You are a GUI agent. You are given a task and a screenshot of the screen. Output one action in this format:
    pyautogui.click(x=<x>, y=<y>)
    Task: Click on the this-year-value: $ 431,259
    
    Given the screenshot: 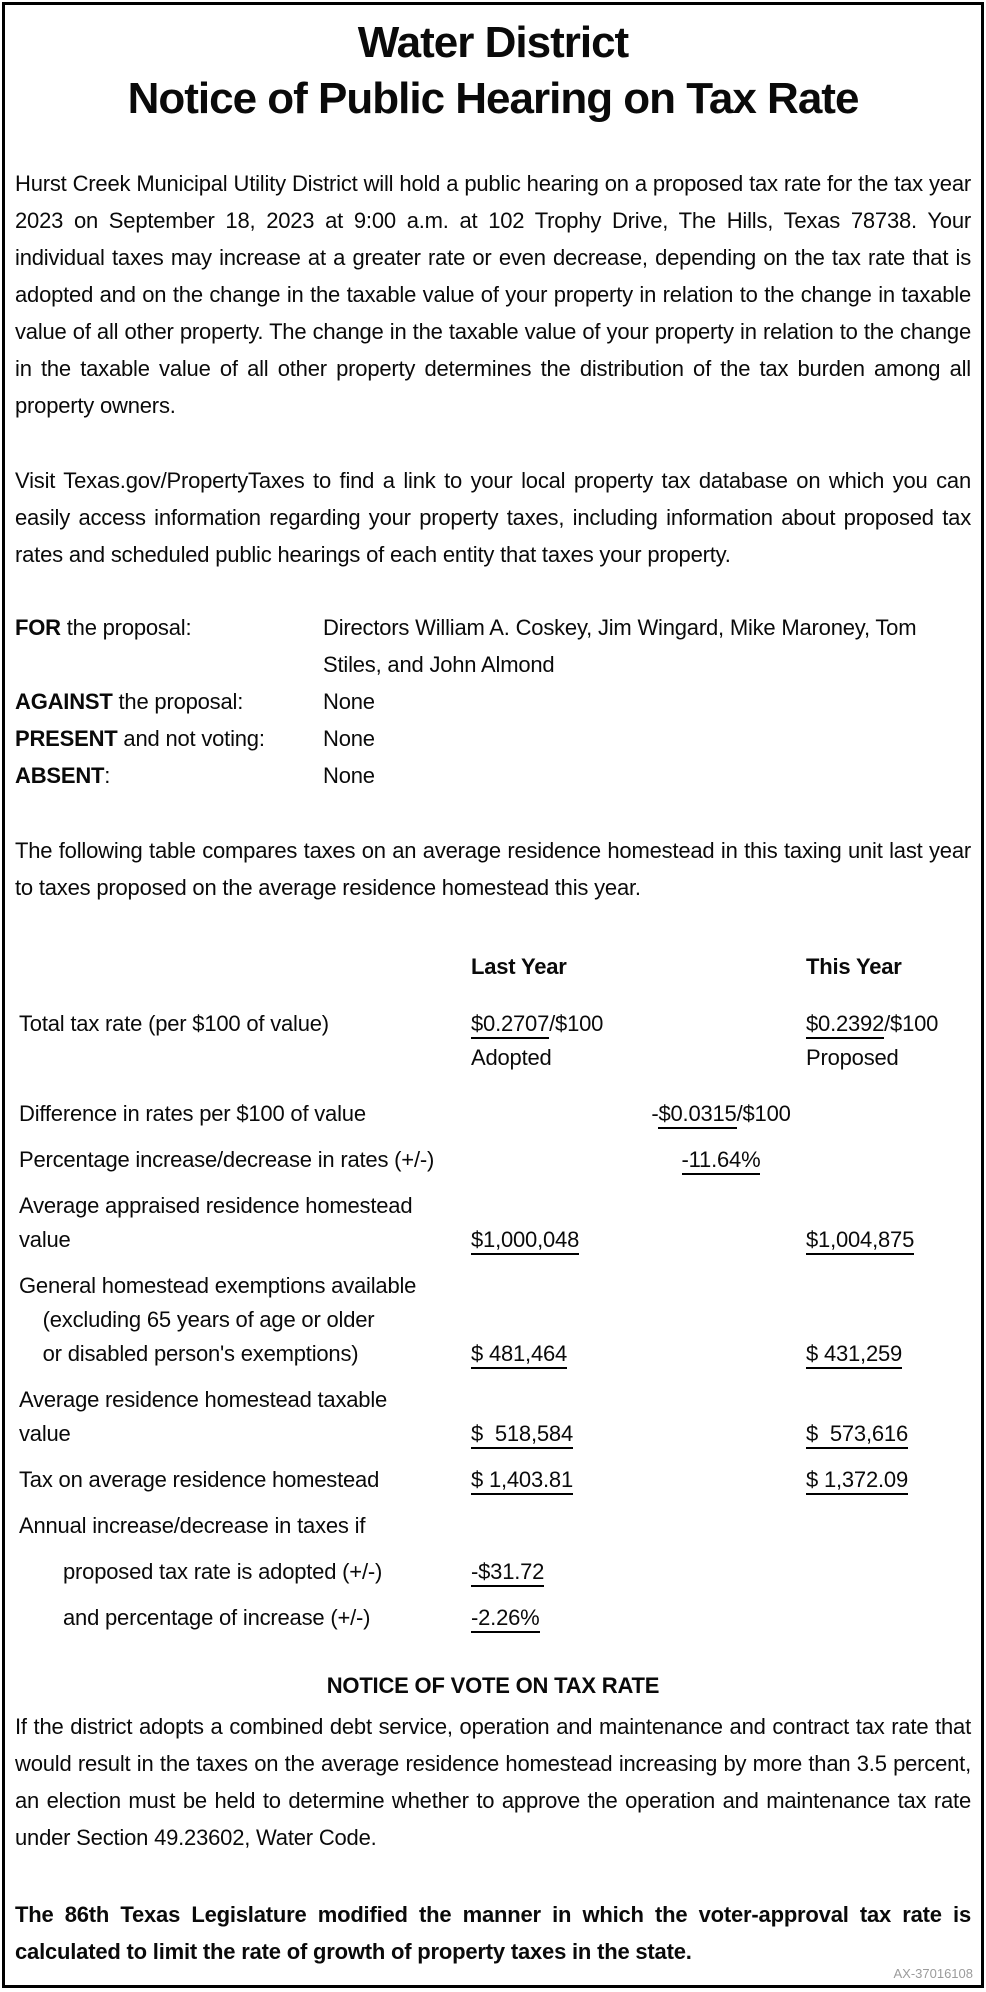 What is the action you would take?
    pyautogui.click(x=888, y=1354)
    